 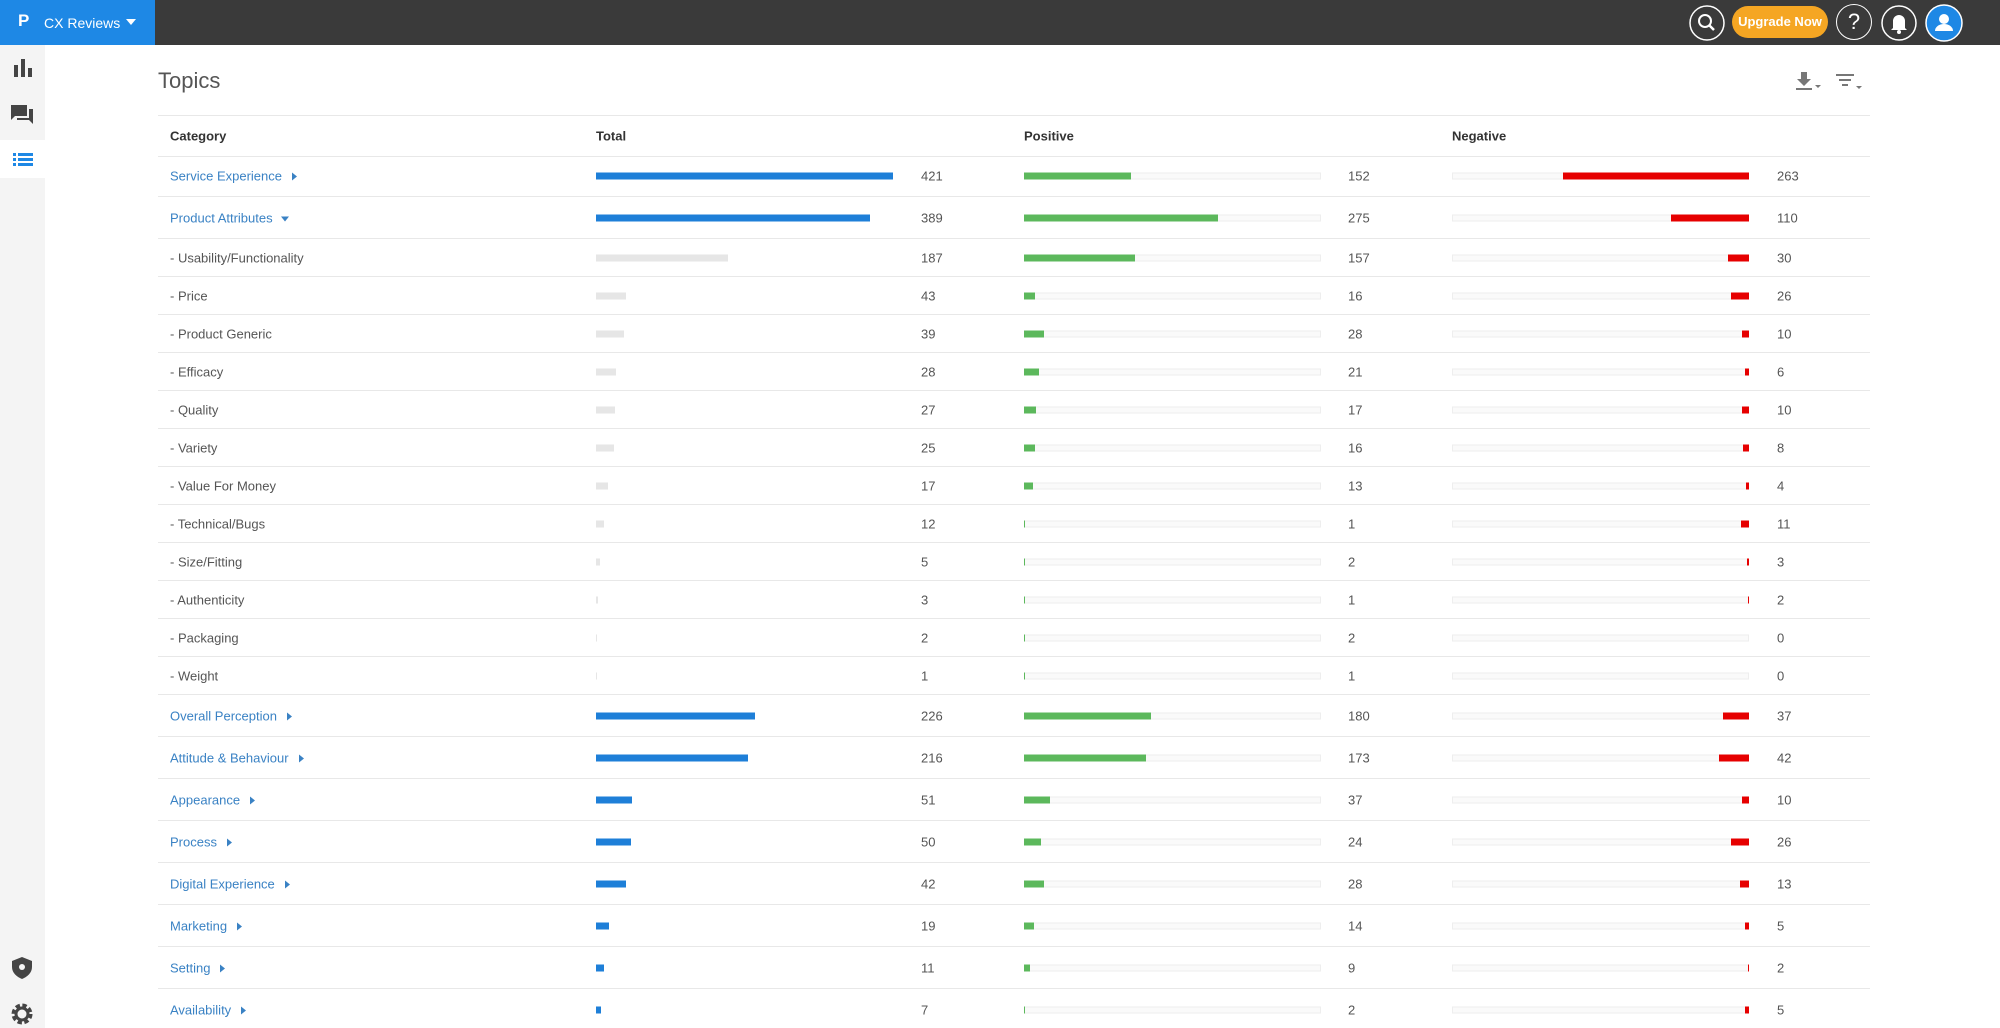 What do you see at coordinates (213, 799) in the screenshot?
I see `topic-link: Appearance` at bounding box center [213, 799].